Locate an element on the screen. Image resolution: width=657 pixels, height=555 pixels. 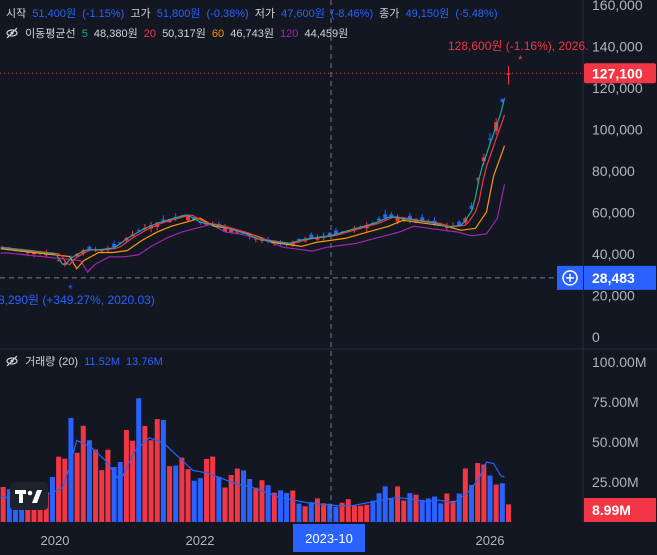
tradingview-logo-icon is located at coordinates (29, 496).